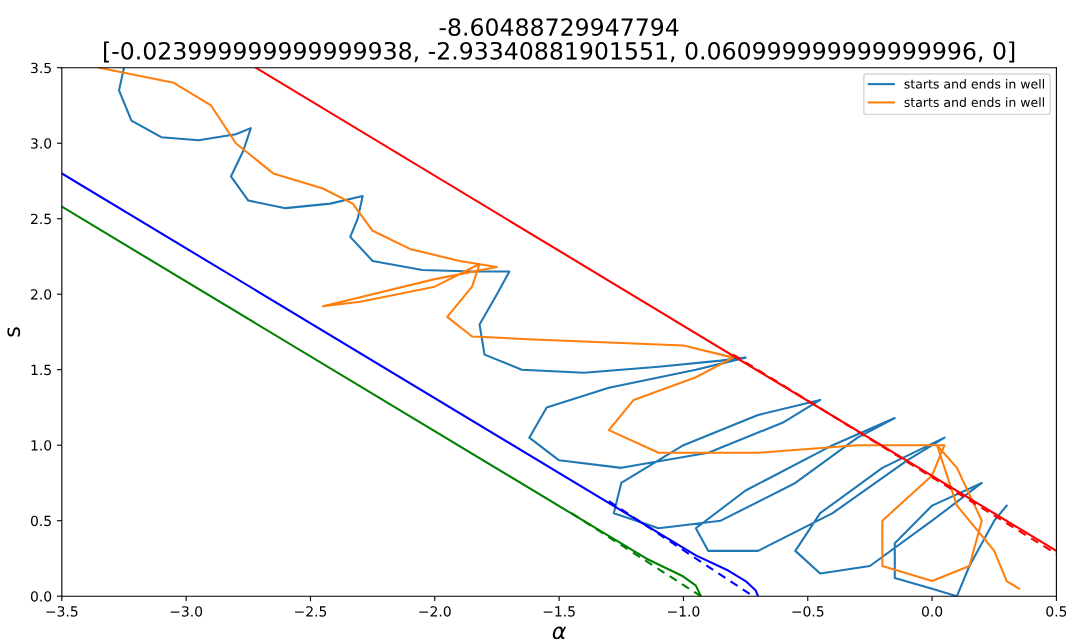 This screenshot has width=1066, height=639. What do you see at coordinates (559, 632) in the screenshot?
I see `x-axis-title: α` at bounding box center [559, 632].